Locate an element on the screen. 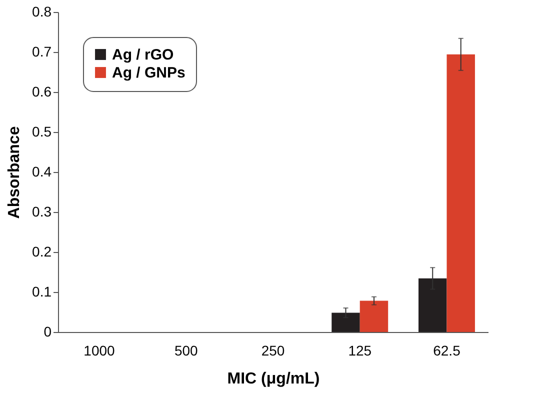 This screenshot has width=542, height=414. legend-label: Ag / GNPs is located at coordinates (149, 73).